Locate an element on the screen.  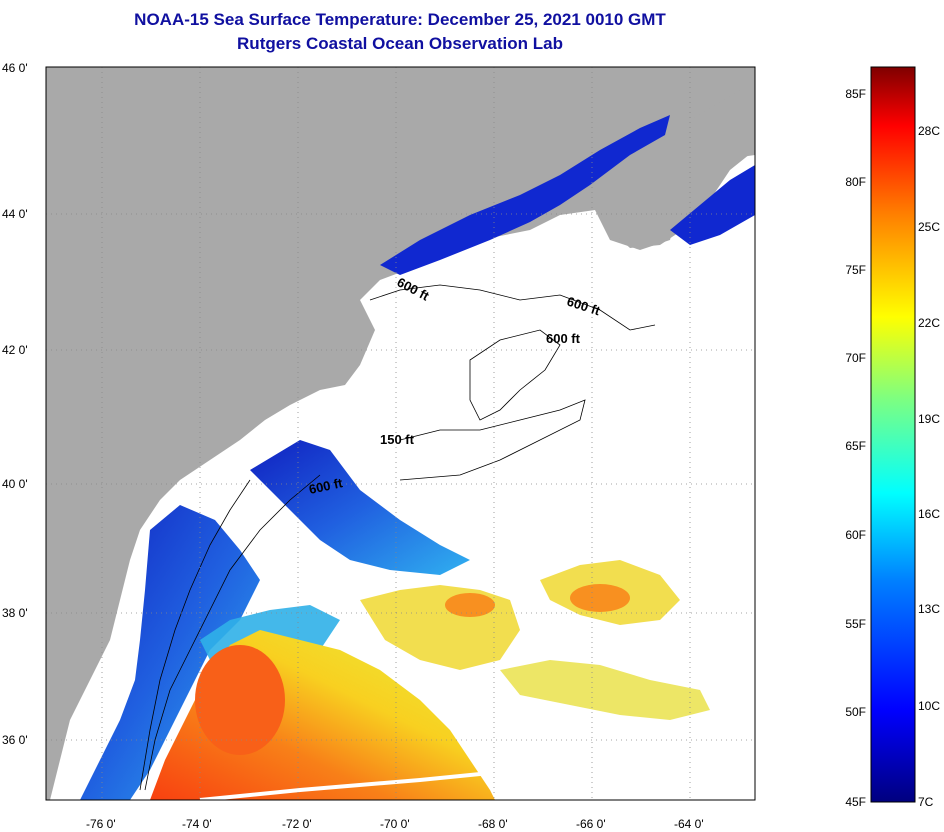
land-nova-scotia is located at coordinates (677, 168).